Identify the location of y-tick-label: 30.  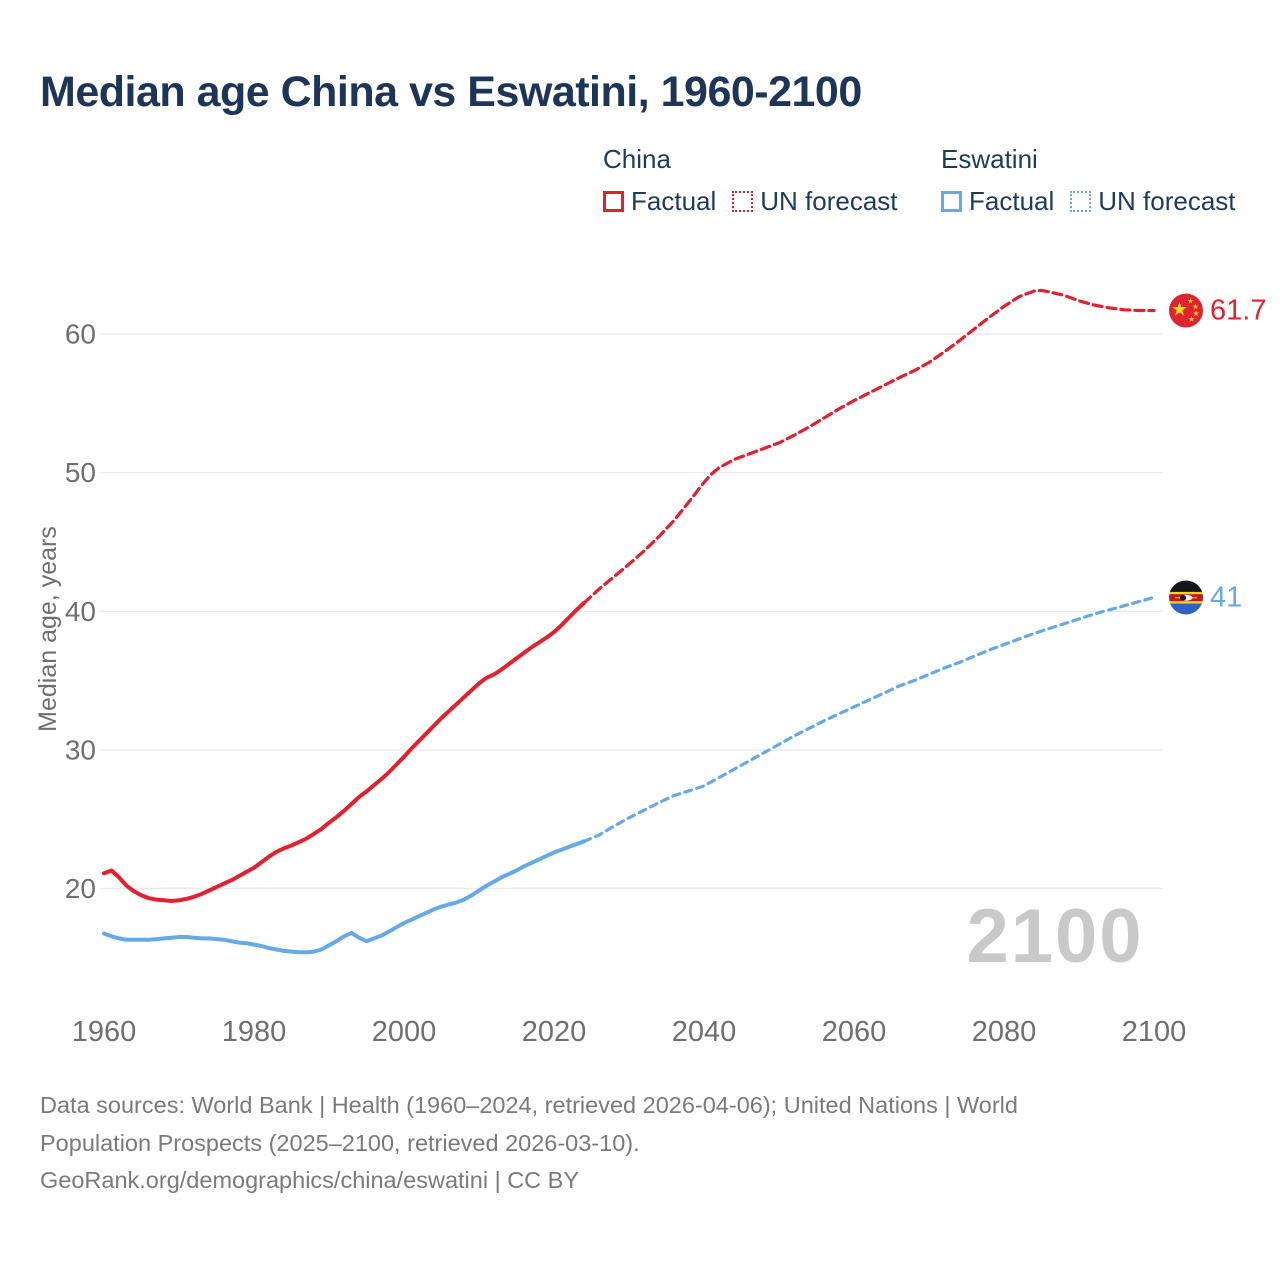
(80, 749).